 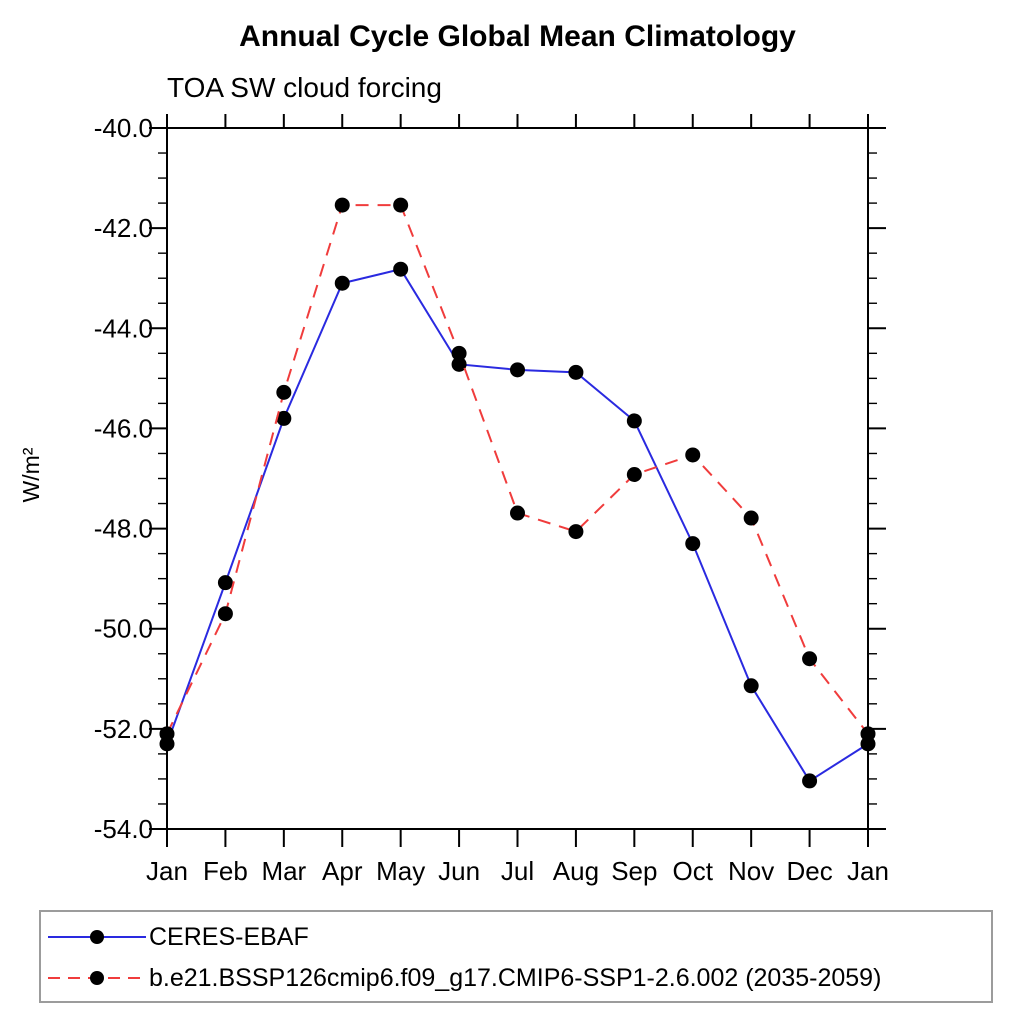 I want to click on x-tick-label: Aug, so click(x=576, y=871).